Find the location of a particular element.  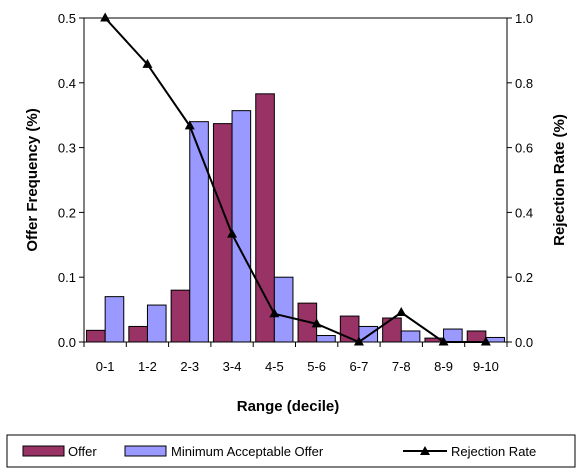

x-tick-label-5-6: 5-6 is located at coordinates (316, 366).